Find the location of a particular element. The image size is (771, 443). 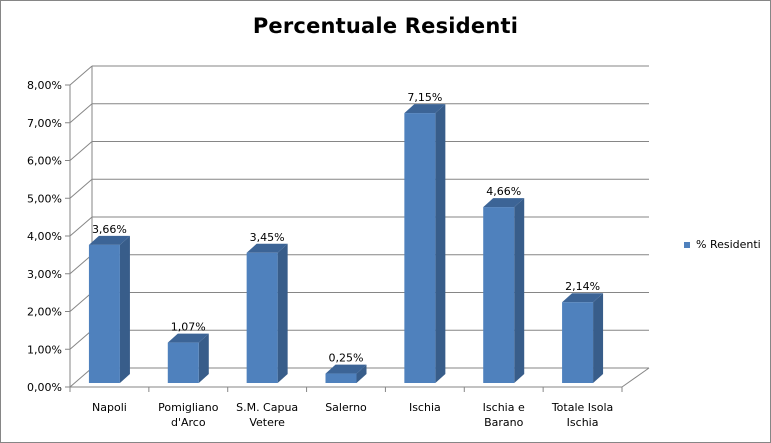

y-tick-label: 4,00% is located at coordinates (44, 236).